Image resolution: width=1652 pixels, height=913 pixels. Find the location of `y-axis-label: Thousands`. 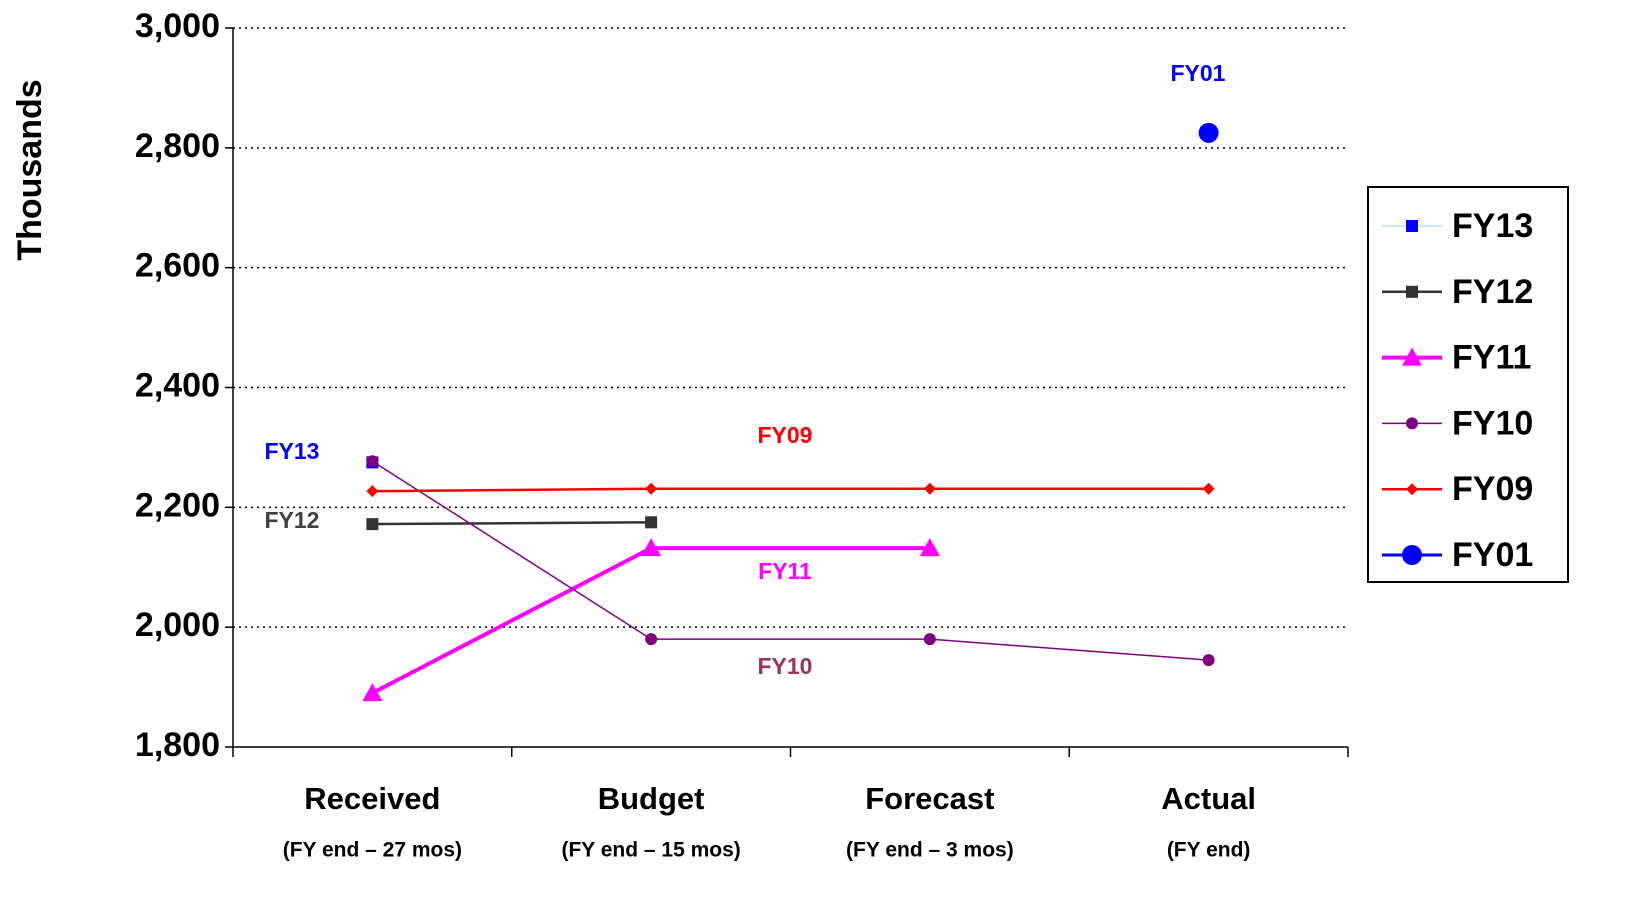

y-axis-label: Thousands is located at coordinates (30, 169).